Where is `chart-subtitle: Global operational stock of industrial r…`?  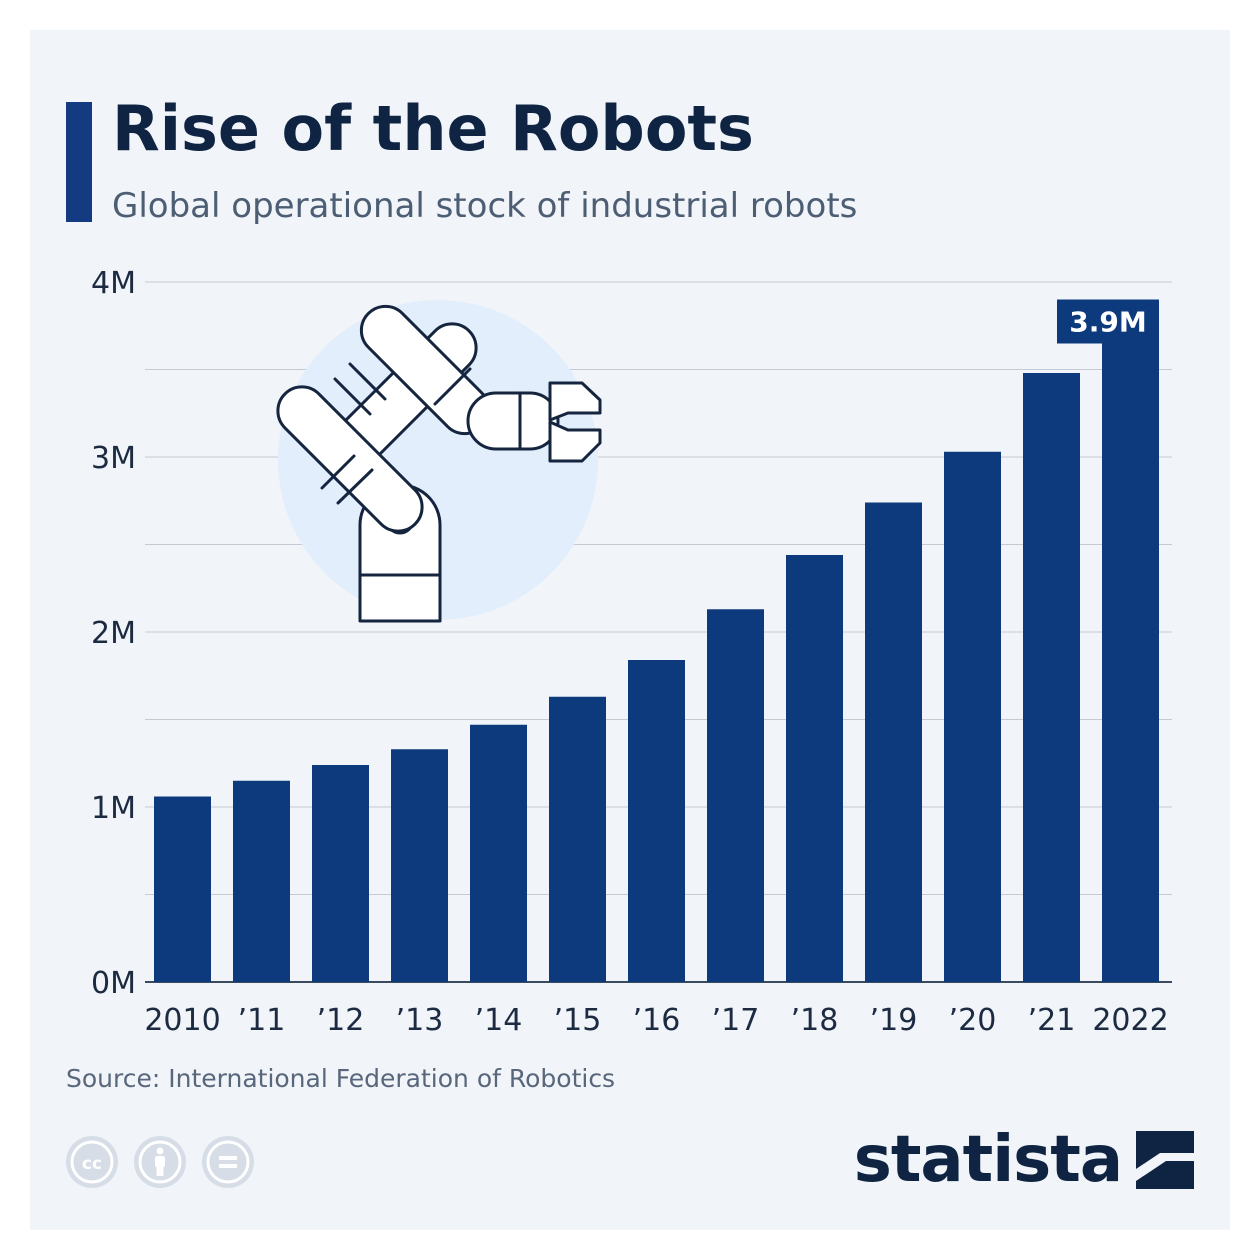
chart-subtitle: Global operational stock of industrial r… is located at coordinates (485, 206).